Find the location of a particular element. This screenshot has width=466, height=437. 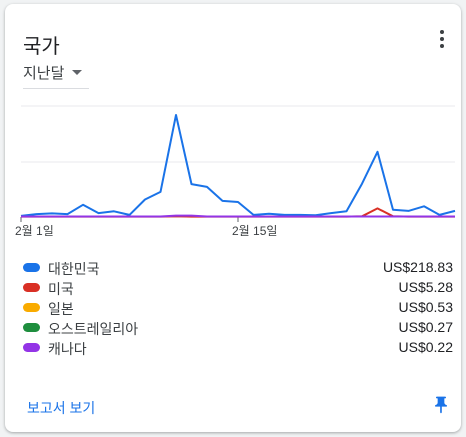

legend-revenue-value: US$0.53 is located at coordinates (425, 307).